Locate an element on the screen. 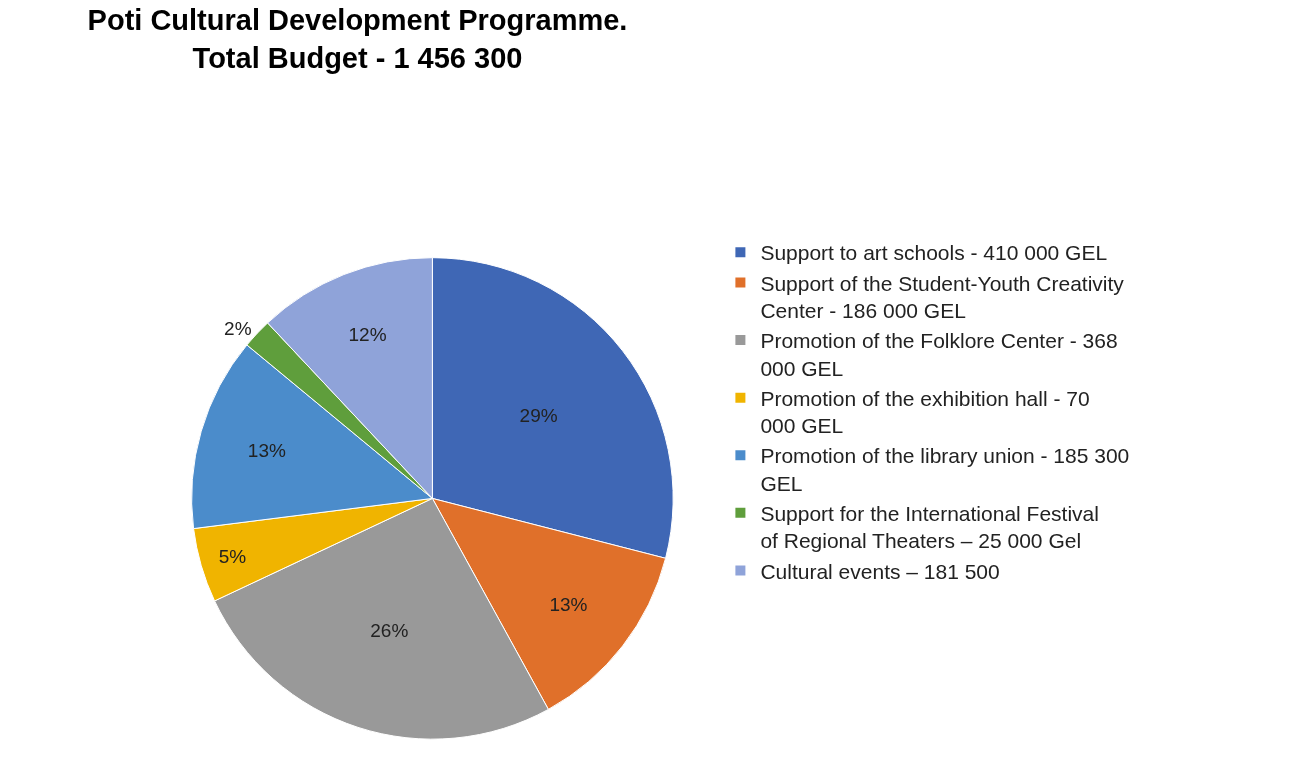  data-label: 26% is located at coordinates (389, 631).